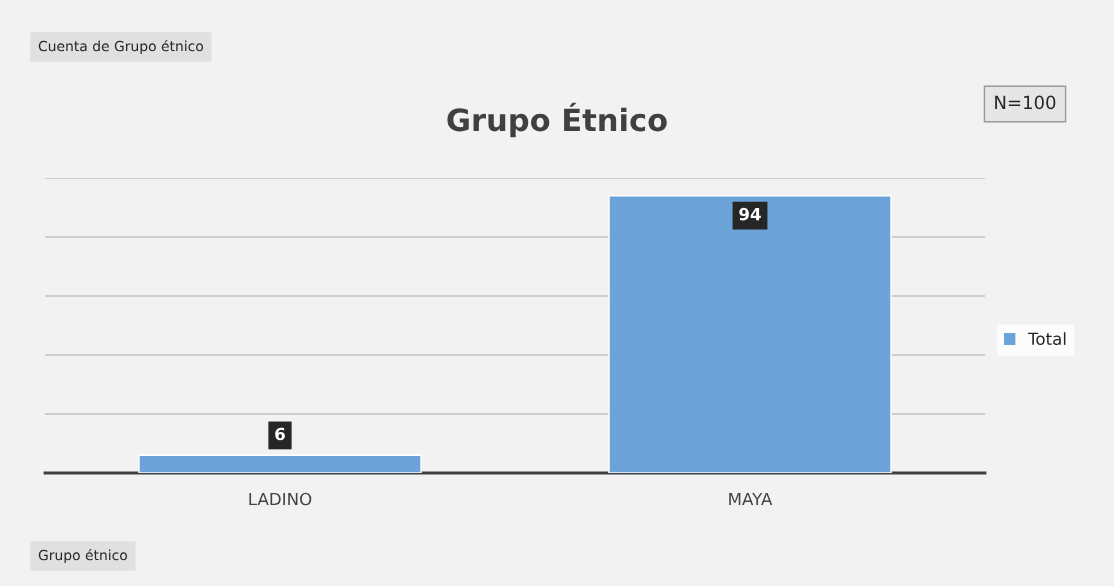  What do you see at coordinates (280, 499) in the screenshot?
I see `x-tick-label: LADINO` at bounding box center [280, 499].